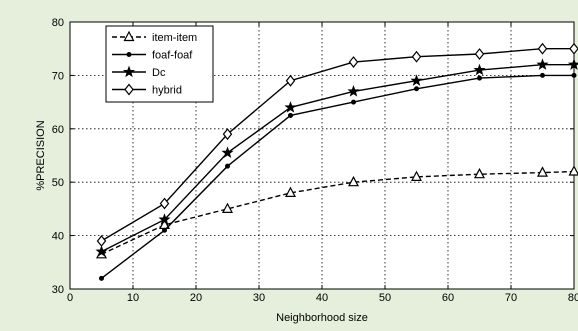 This screenshot has width=578, height=331. I want to click on x-tick-label: 60, so click(448, 298).